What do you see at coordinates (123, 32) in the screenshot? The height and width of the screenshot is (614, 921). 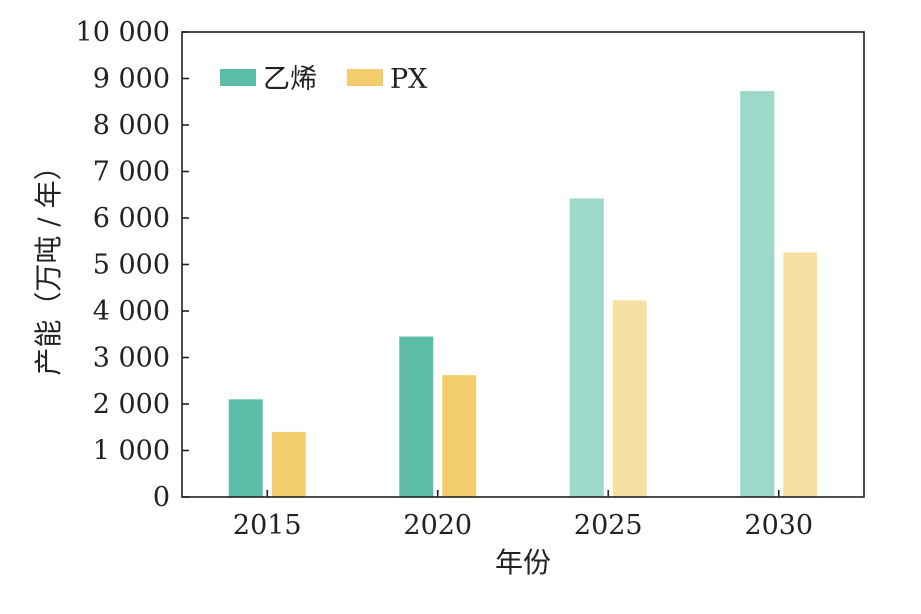 I see `y-tick-label: 10 000` at bounding box center [123, 32].